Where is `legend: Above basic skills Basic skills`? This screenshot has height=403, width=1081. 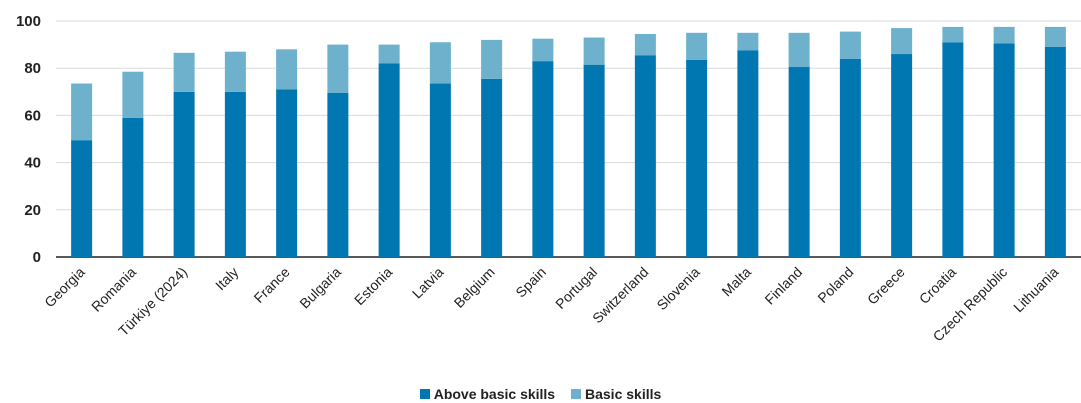
legend: Above basic skills Basic skills is located at coordinates (540, 394).